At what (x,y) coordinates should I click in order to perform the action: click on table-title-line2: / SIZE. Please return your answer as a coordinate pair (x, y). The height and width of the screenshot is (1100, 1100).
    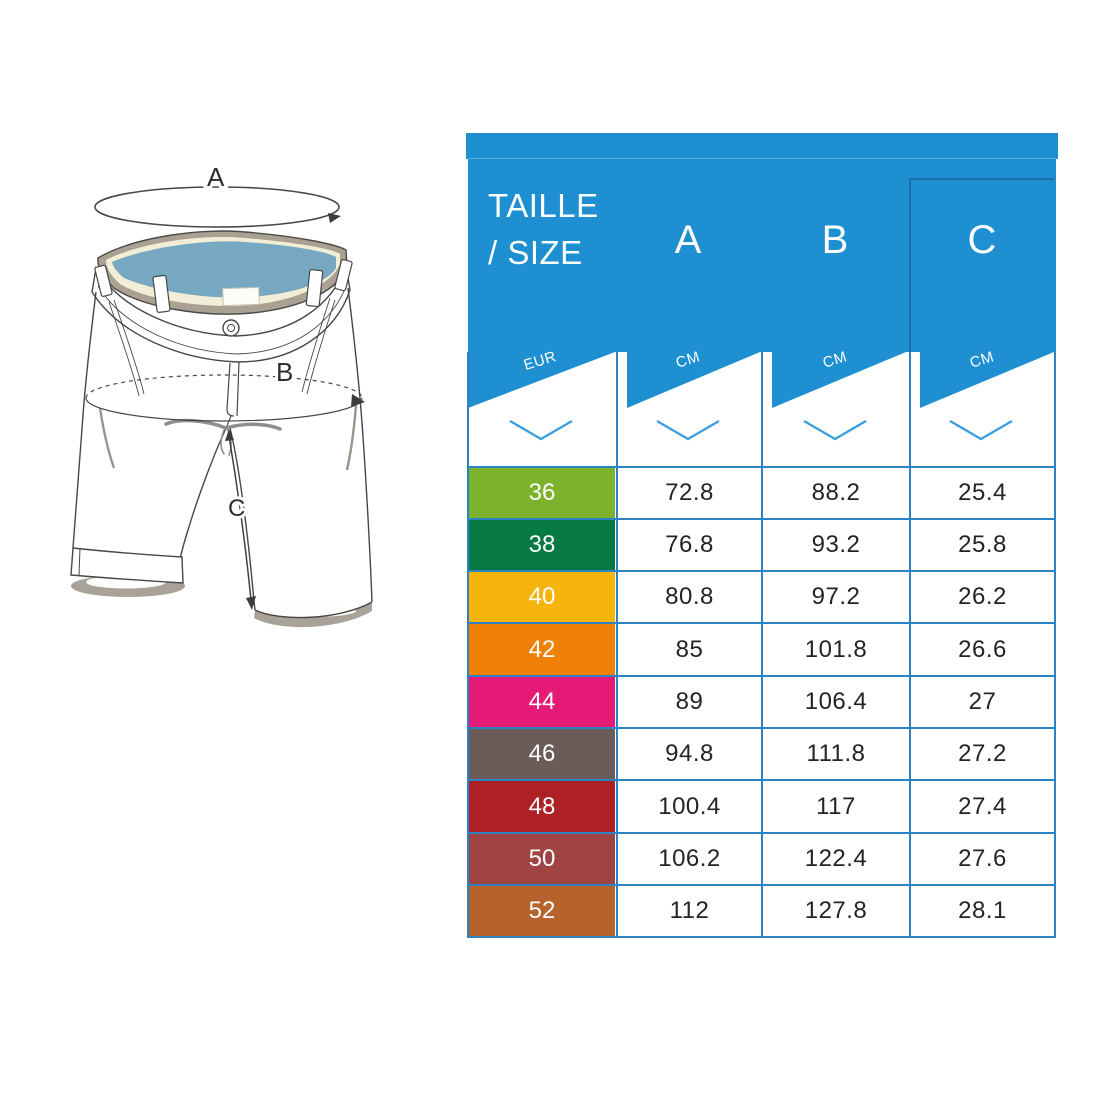
    Looking at the image, I should click on (535, 252).